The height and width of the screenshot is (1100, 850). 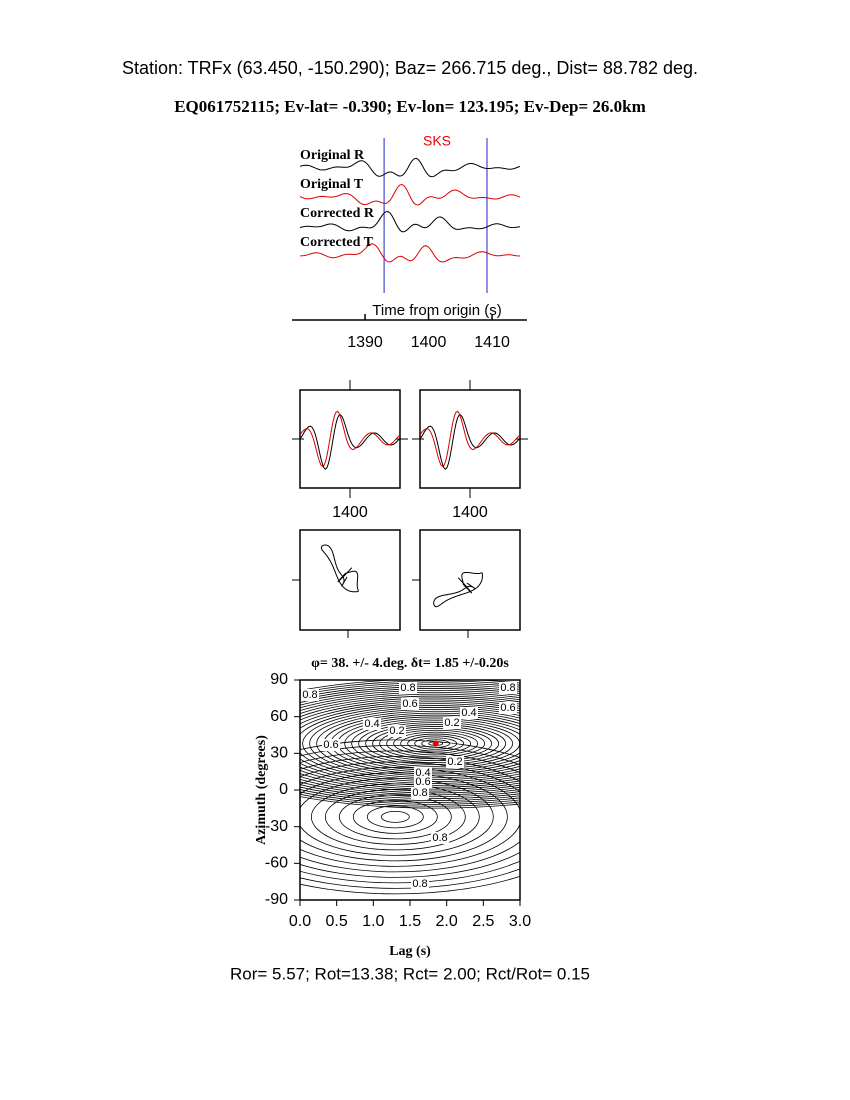 What do you see at coordinates (492, 342) in the screenshot?
I see `x-tick-label: 1410` at bounding box center [492, 342].